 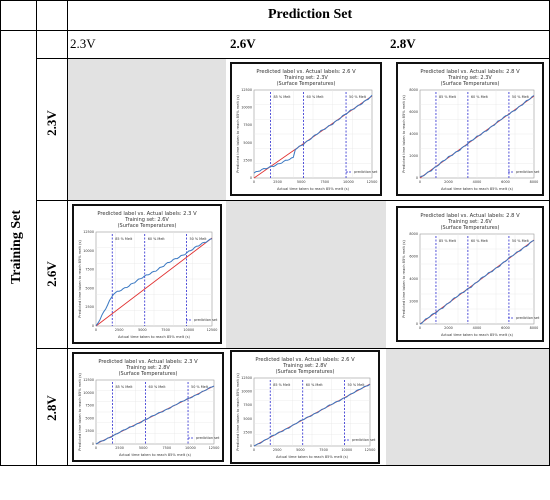 I want to click on plot-subtitle: Training set: 2.3V, so click(x=305, y=78).